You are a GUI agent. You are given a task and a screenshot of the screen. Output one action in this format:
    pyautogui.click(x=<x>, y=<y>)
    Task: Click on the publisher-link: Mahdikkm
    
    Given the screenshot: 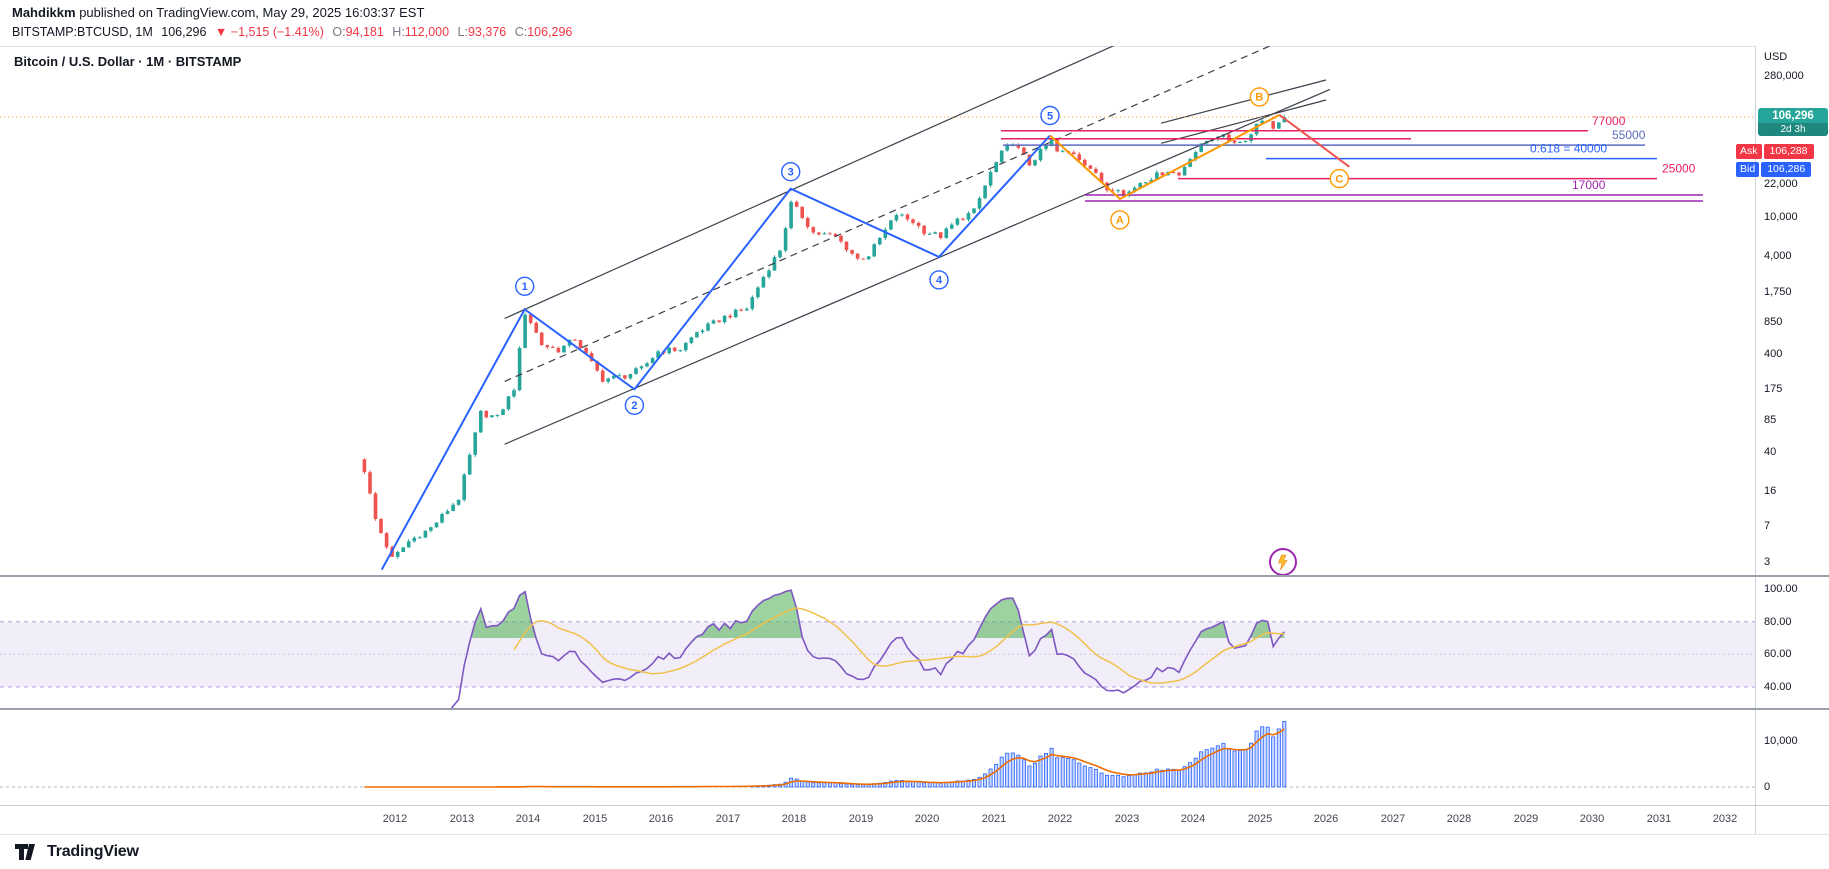 What is the action you would take?
    pyautogui.click(x=44, y=12)
    